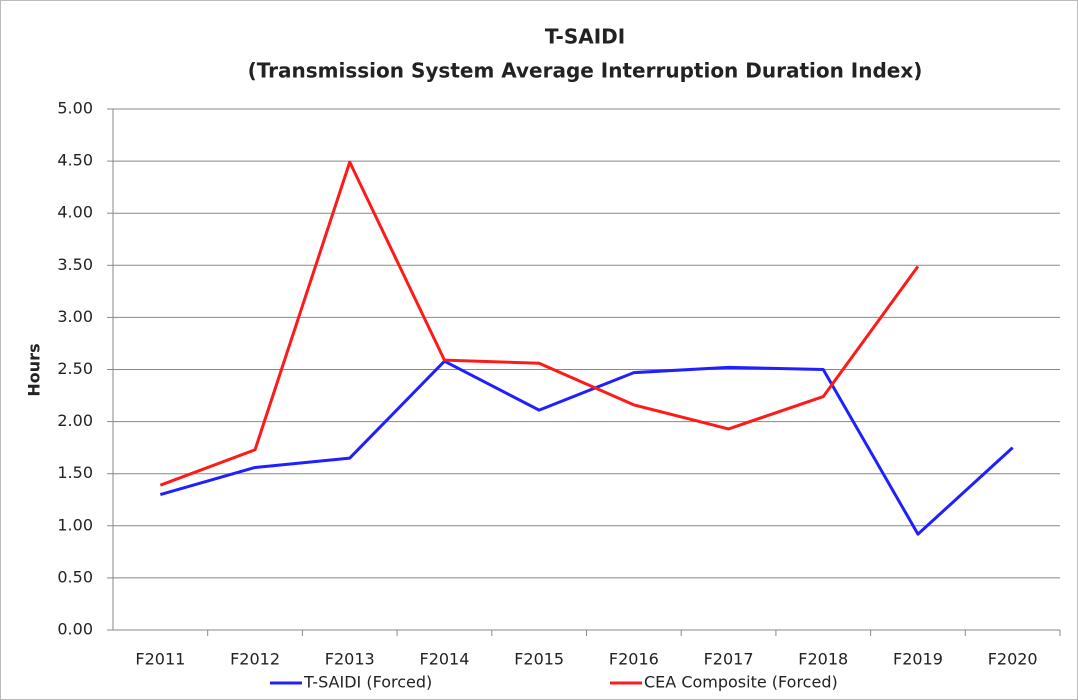 This screenshot has width=1078, height=700. I want to click on y-axis-label: Hours, so click(34, 369).